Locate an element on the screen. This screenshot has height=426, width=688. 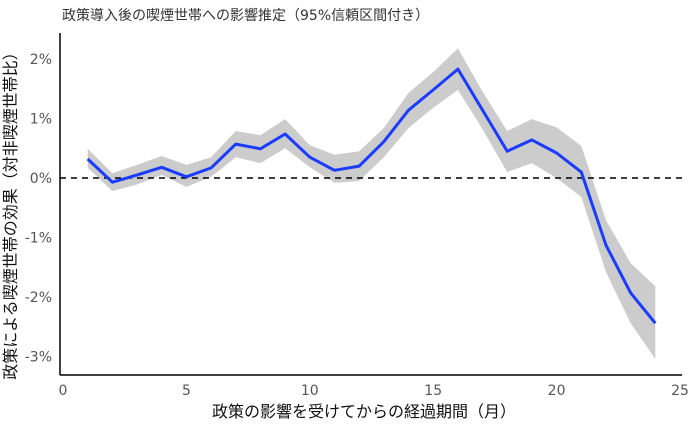
y-axis-label: 政策による喫煙世帯の効果（対非喫煙世帯比） is located at coordinates (10, 212).